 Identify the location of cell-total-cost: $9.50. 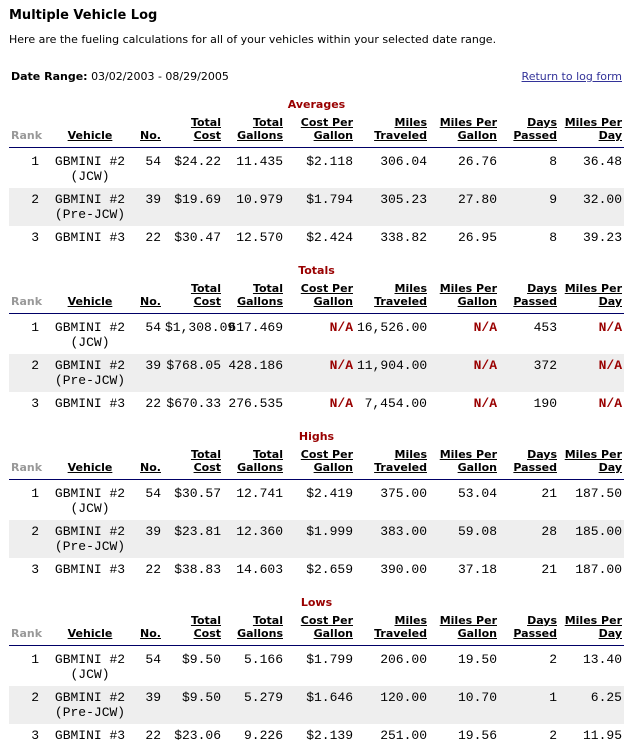
(193, 705).